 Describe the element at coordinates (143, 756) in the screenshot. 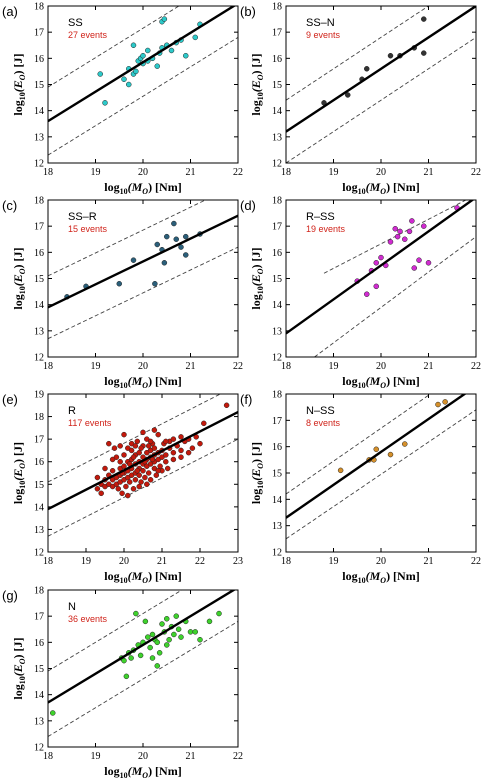

I see `x-tick-label: 20` at that location.